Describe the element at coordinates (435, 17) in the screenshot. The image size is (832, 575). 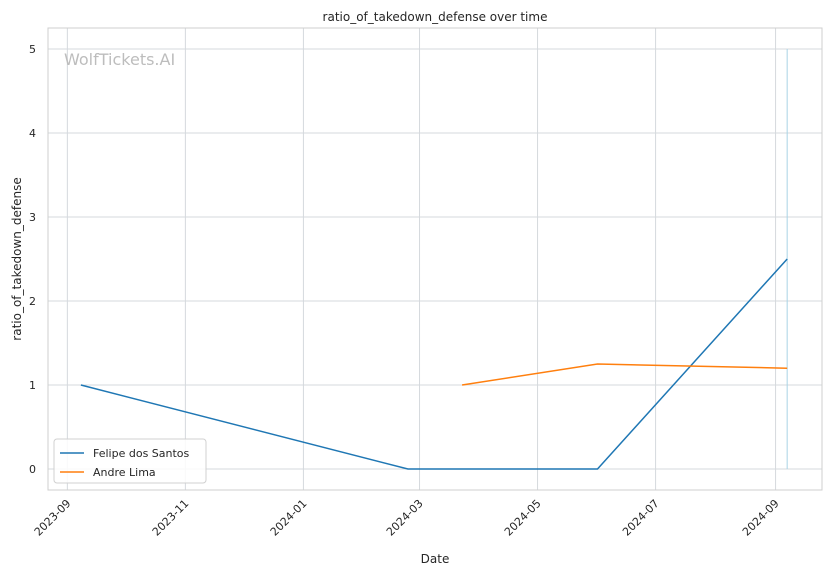
I see `chart-title: ratio_of_takedown_defense over time` at that location.